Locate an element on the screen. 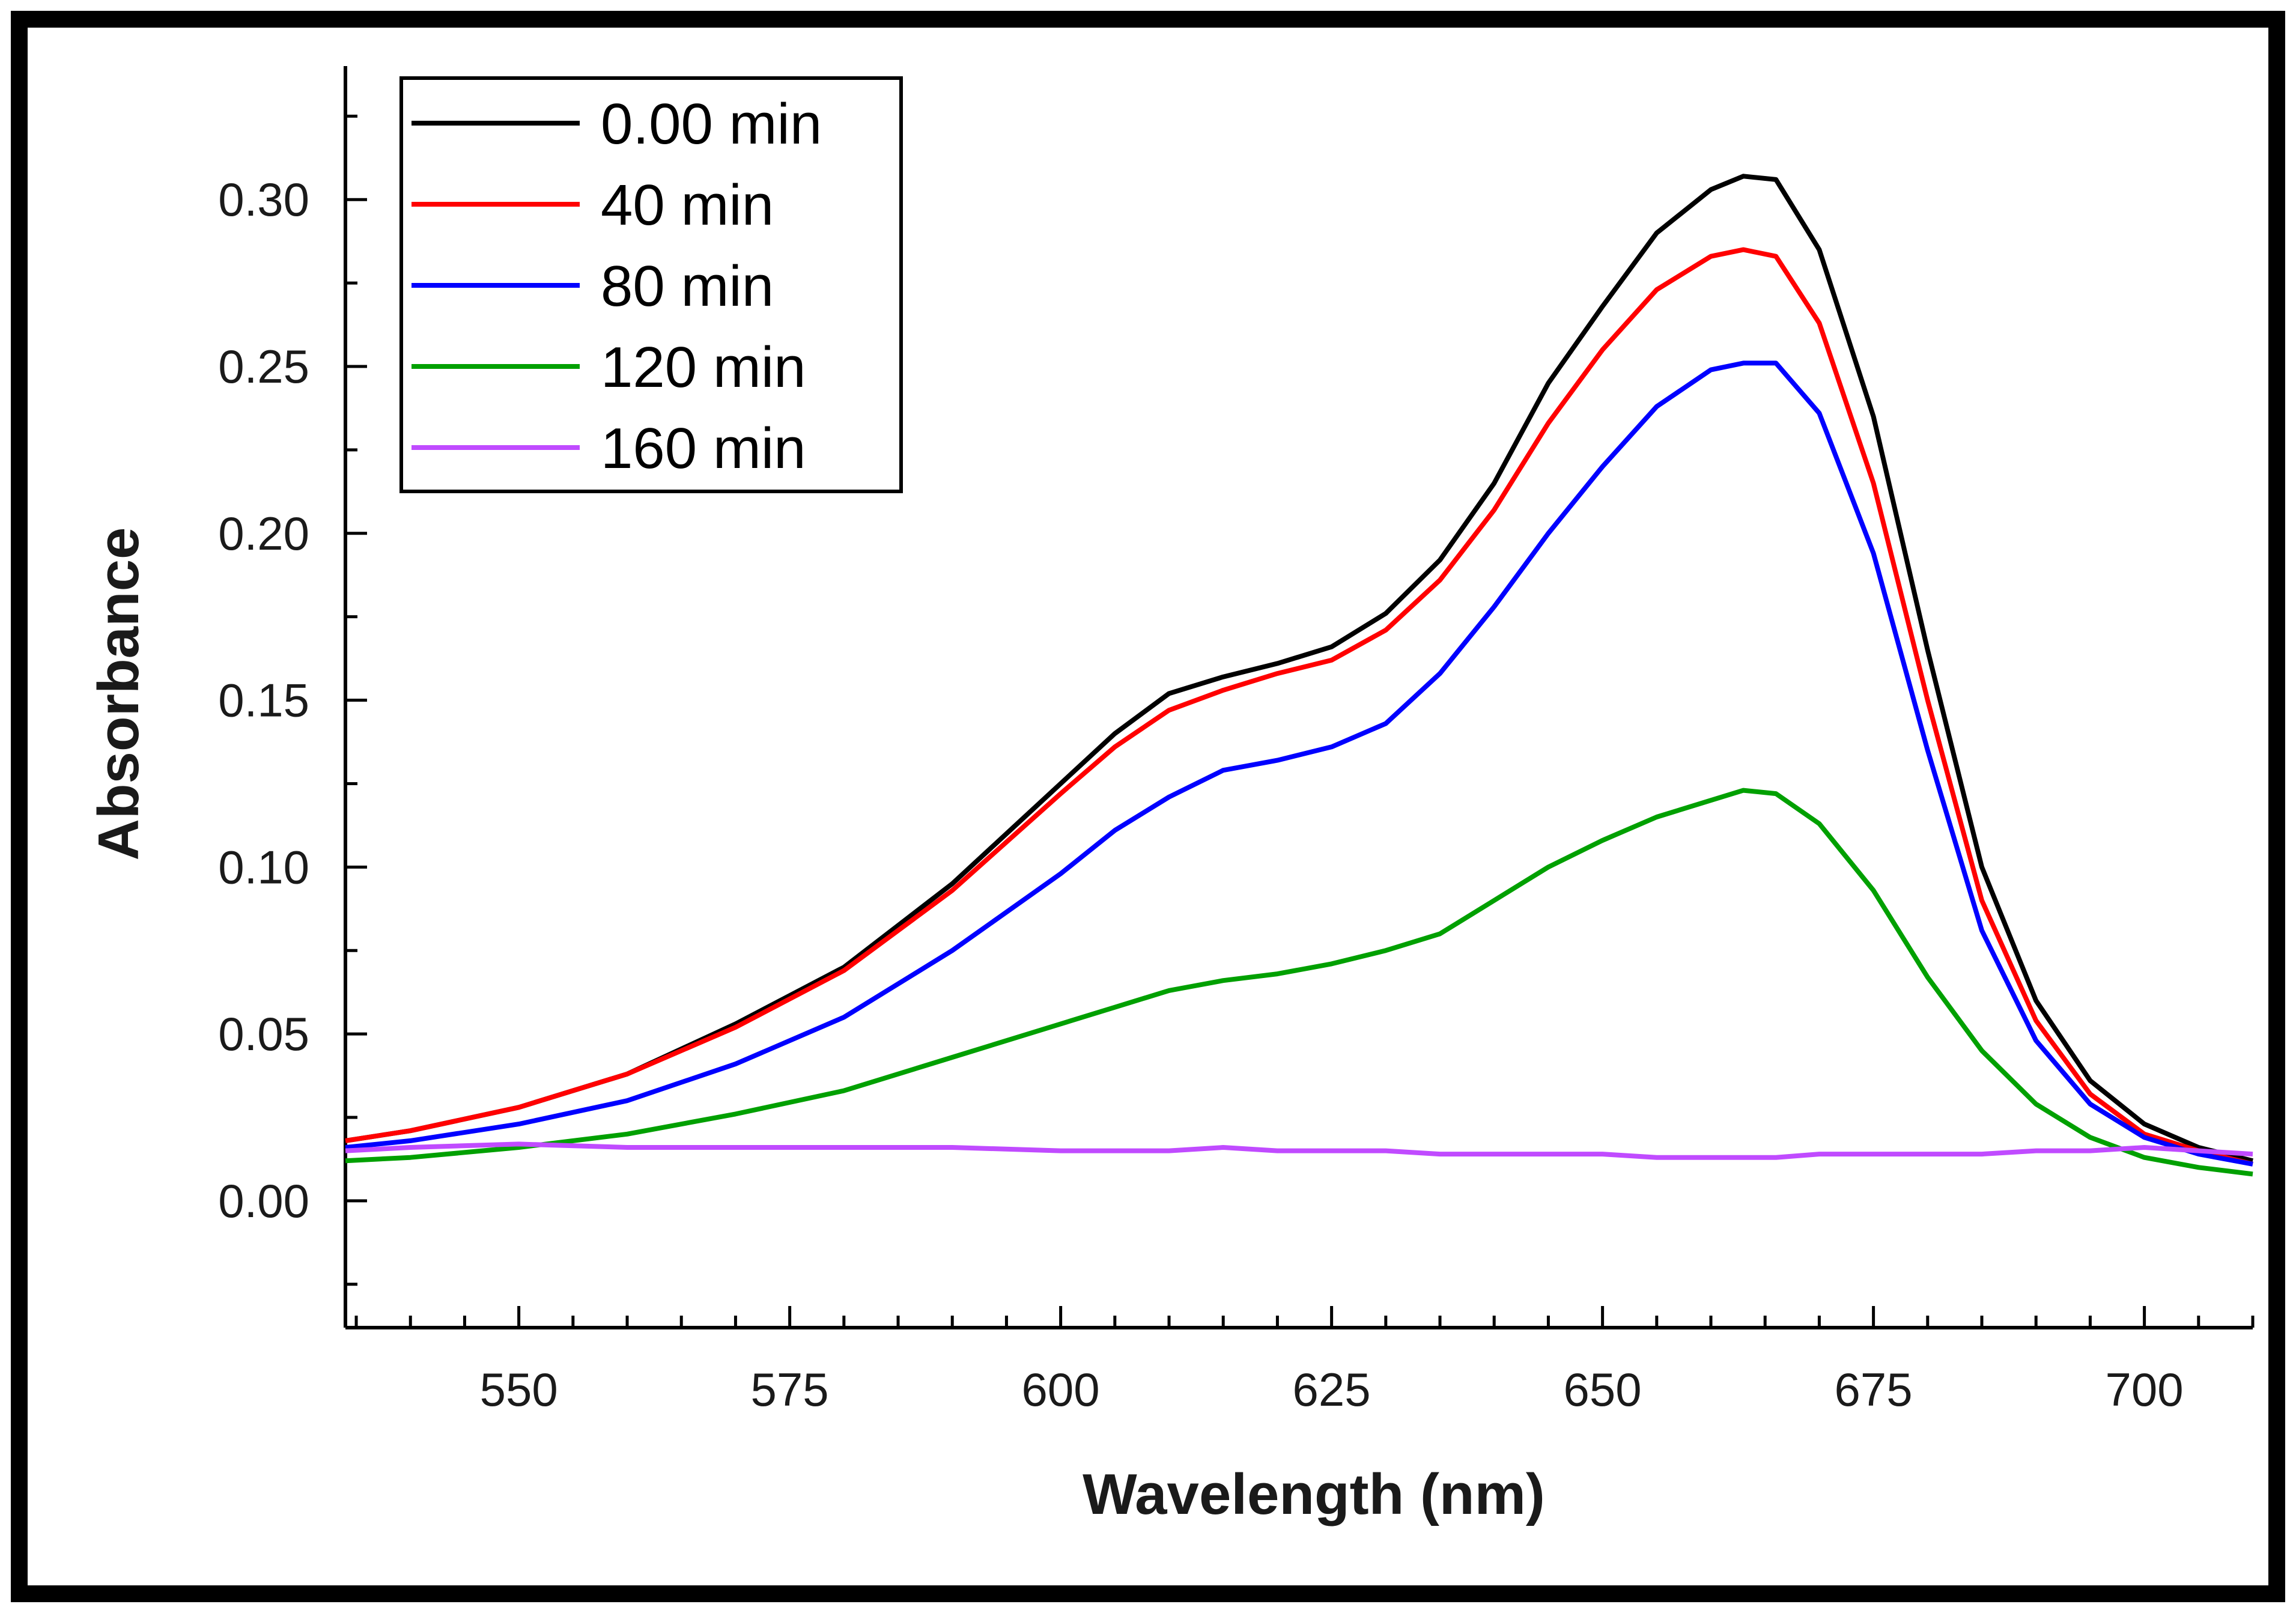 The image size is (2296, 1616). x-tick-label: 575 is located at coordinates (790, 1389).